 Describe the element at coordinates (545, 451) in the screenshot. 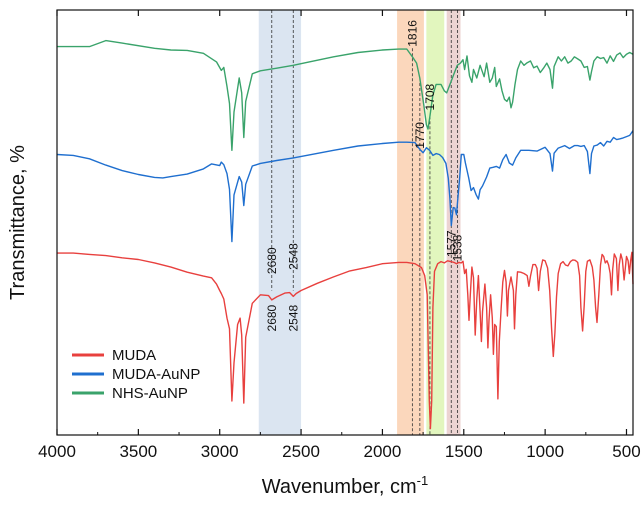

I see `x-tick-label: 1000` at that location.